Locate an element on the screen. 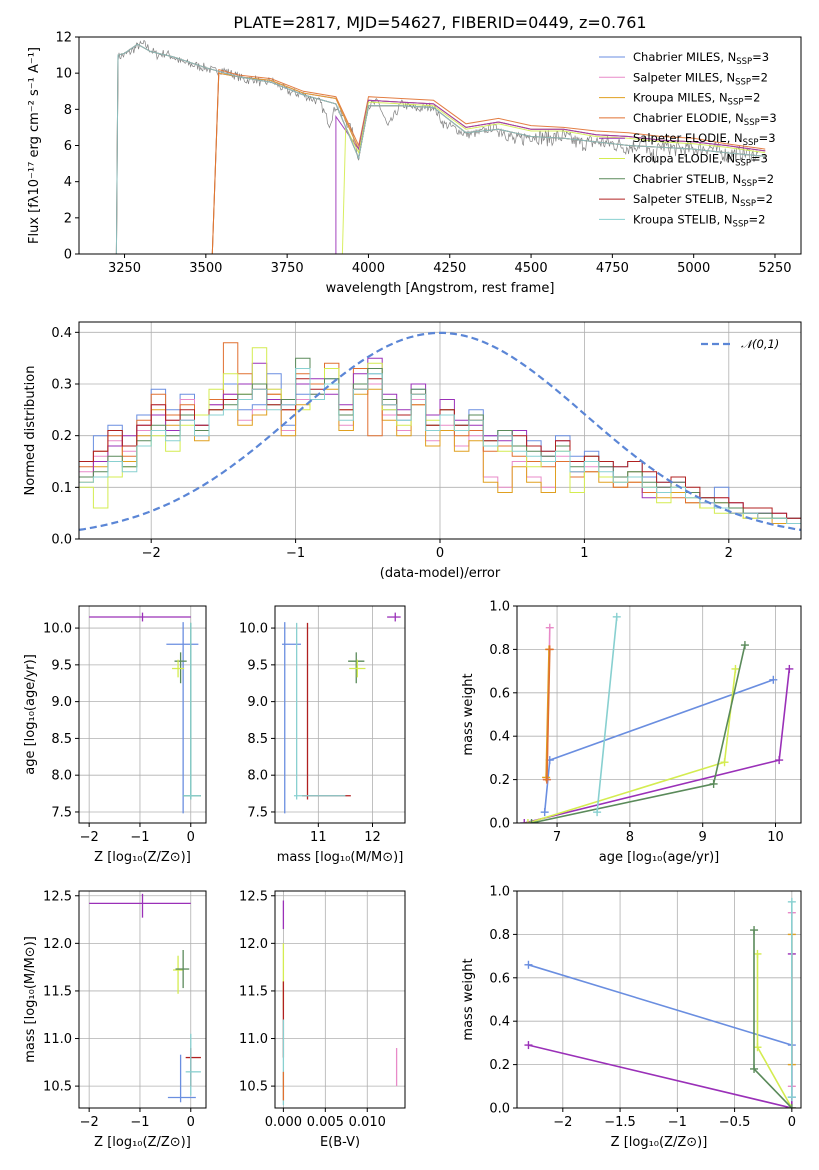  legend-entry: Chabrier MILES, NSSP=3 is located at coordinates (701, 58).